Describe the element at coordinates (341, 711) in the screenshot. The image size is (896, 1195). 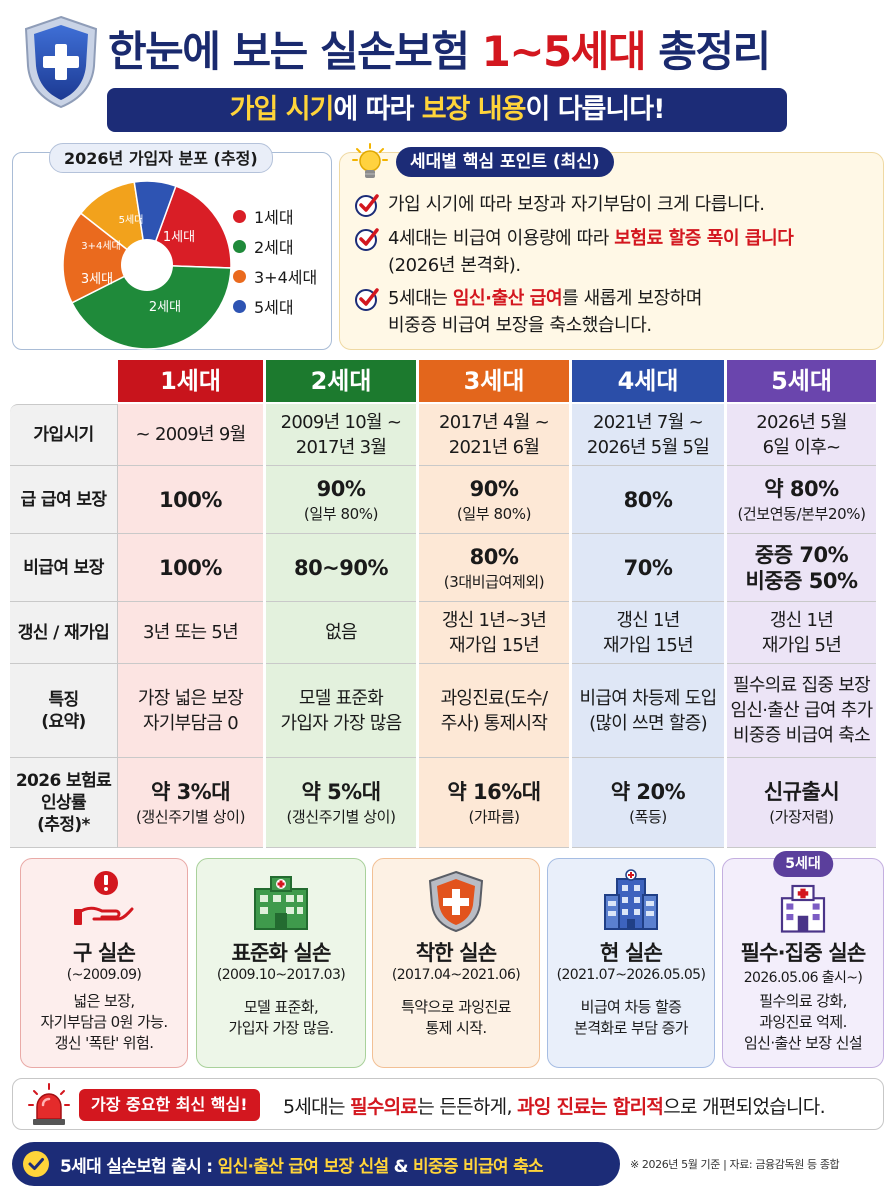
I see `table-cell: 모델 표준화 가입자 가장 많음` at that location.